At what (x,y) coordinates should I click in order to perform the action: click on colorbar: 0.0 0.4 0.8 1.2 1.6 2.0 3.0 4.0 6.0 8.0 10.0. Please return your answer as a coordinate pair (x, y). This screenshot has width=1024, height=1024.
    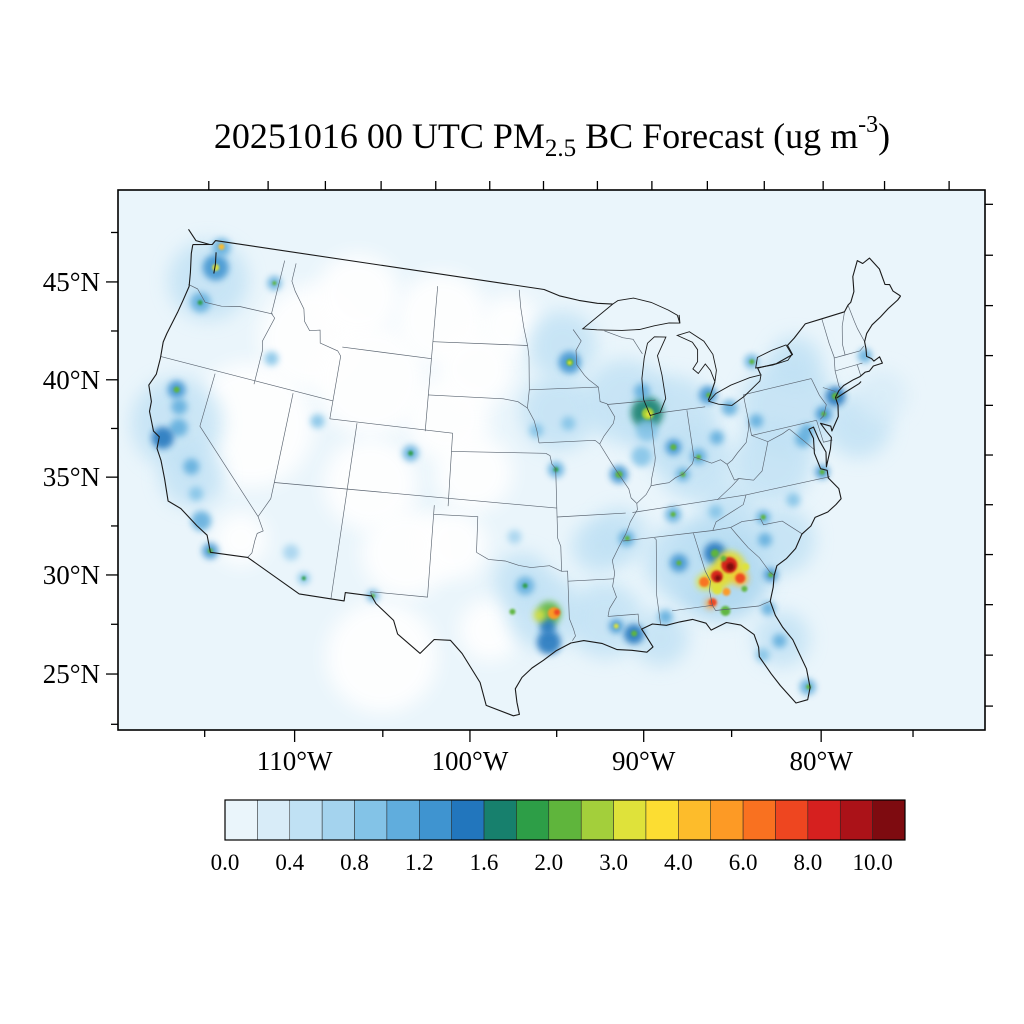
    Looking at the image, I should click on (558, 837).